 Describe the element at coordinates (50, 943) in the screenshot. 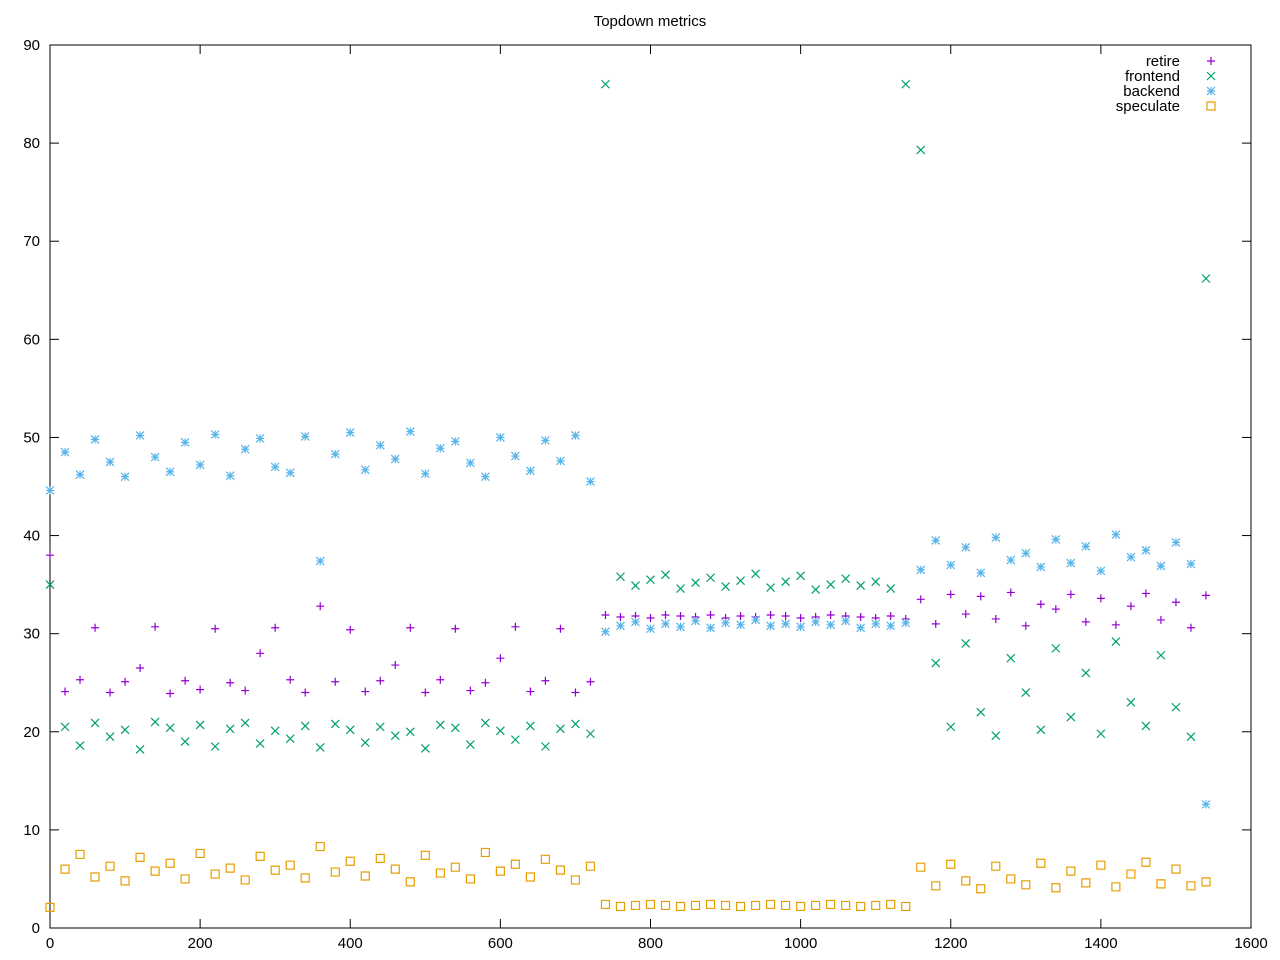

I see `x-tick-label: 0` at that location.